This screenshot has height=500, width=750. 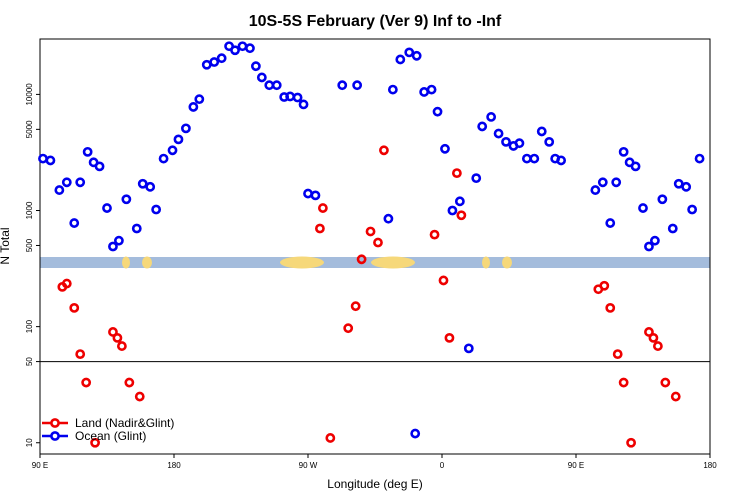 What do you see at coordinates (29, 361) in the screenshot?
I see `y-tick-label: 50` at bounding box center [29, 361].